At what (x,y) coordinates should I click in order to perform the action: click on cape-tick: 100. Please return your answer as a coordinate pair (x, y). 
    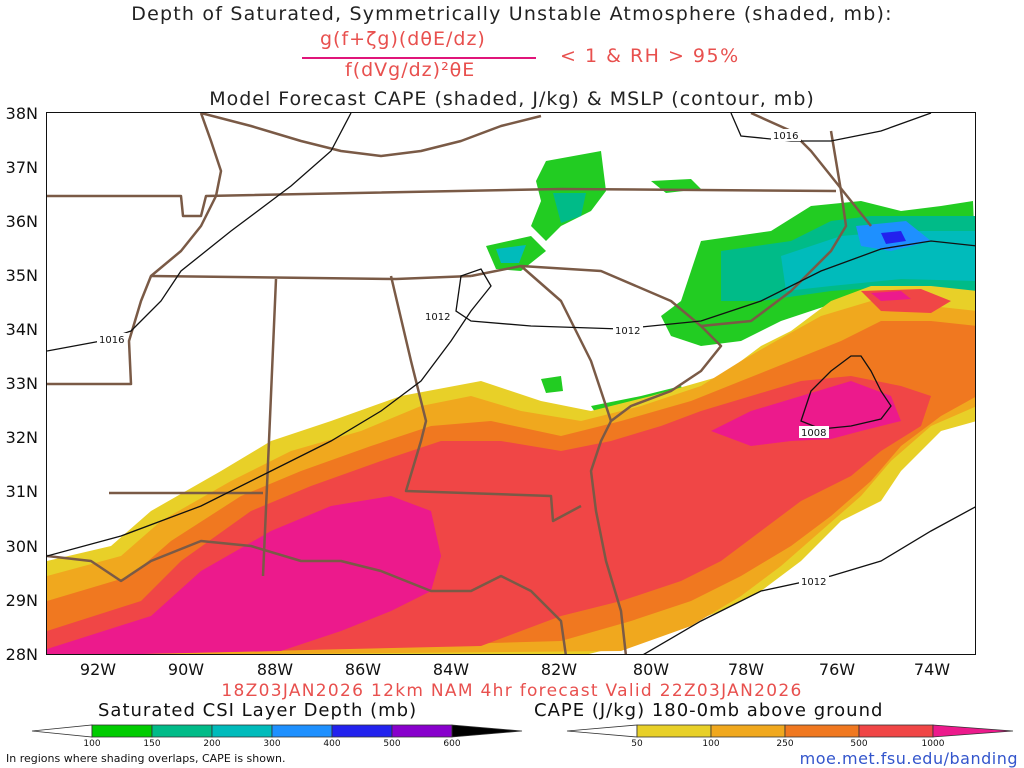
    Looking at the image, I should click on (711, 744).